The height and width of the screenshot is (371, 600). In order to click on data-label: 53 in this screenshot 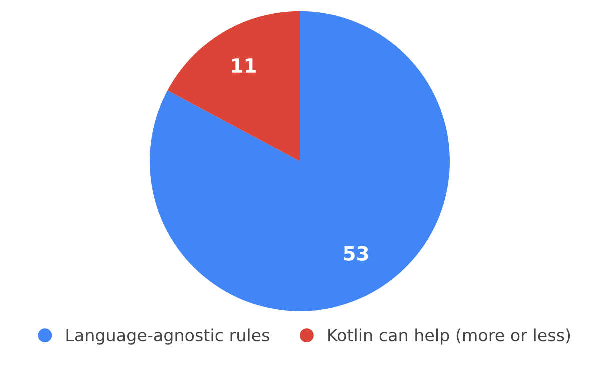, I will do `click(356, 253)`.